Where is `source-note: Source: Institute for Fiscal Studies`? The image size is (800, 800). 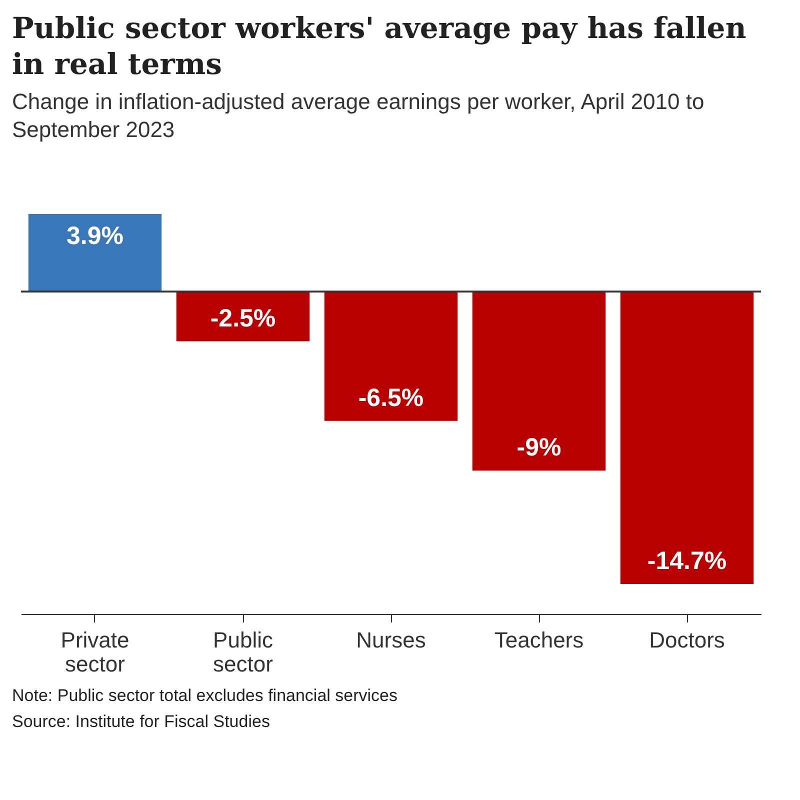
source-note: Source: Institute for Fiscal Studies is located at coordinates (141, 722).